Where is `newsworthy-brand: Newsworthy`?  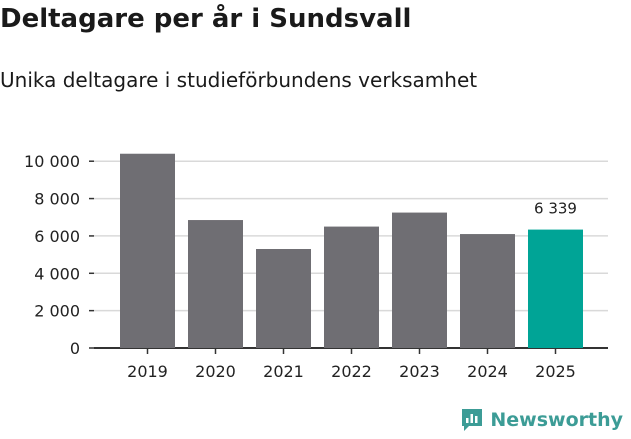
newsworthy-brand: Newsworthy is located at coordinates (541, 420).